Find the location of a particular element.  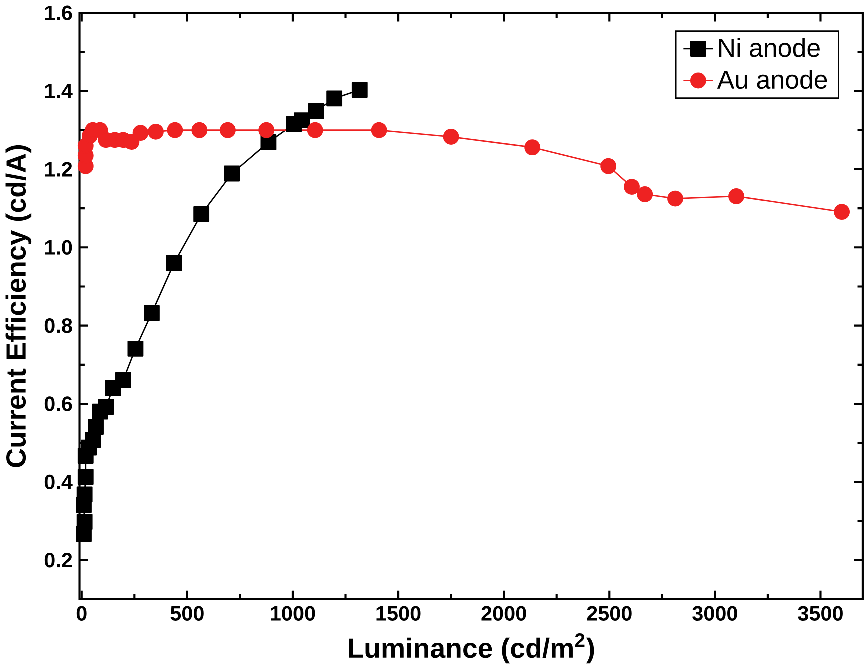

x-tick-label: 500 is located at coordinates (187, 613).